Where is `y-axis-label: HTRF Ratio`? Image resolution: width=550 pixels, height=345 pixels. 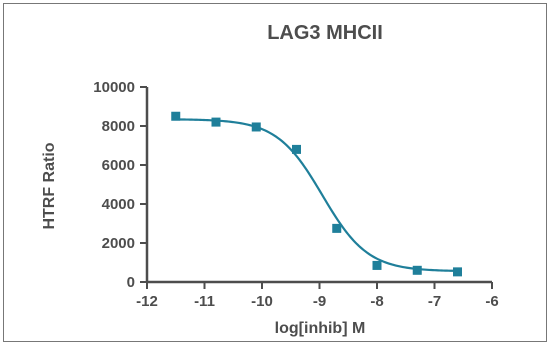
y-axis-label: HTRF Ratio is located at coordinates (49, 185).